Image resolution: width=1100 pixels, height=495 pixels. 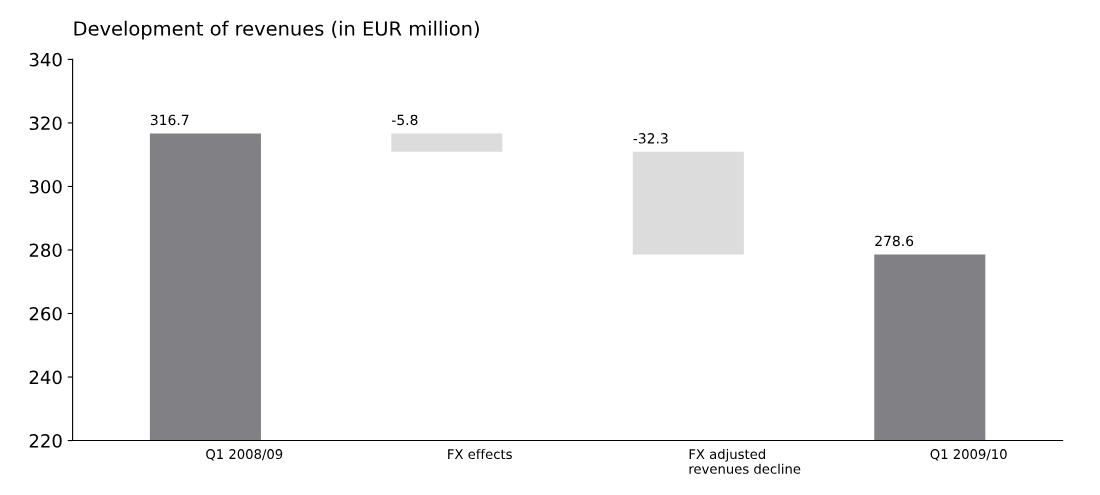 I want to click on chart-title: Development of revenues (in EUR million), so click(x=276, y=30).